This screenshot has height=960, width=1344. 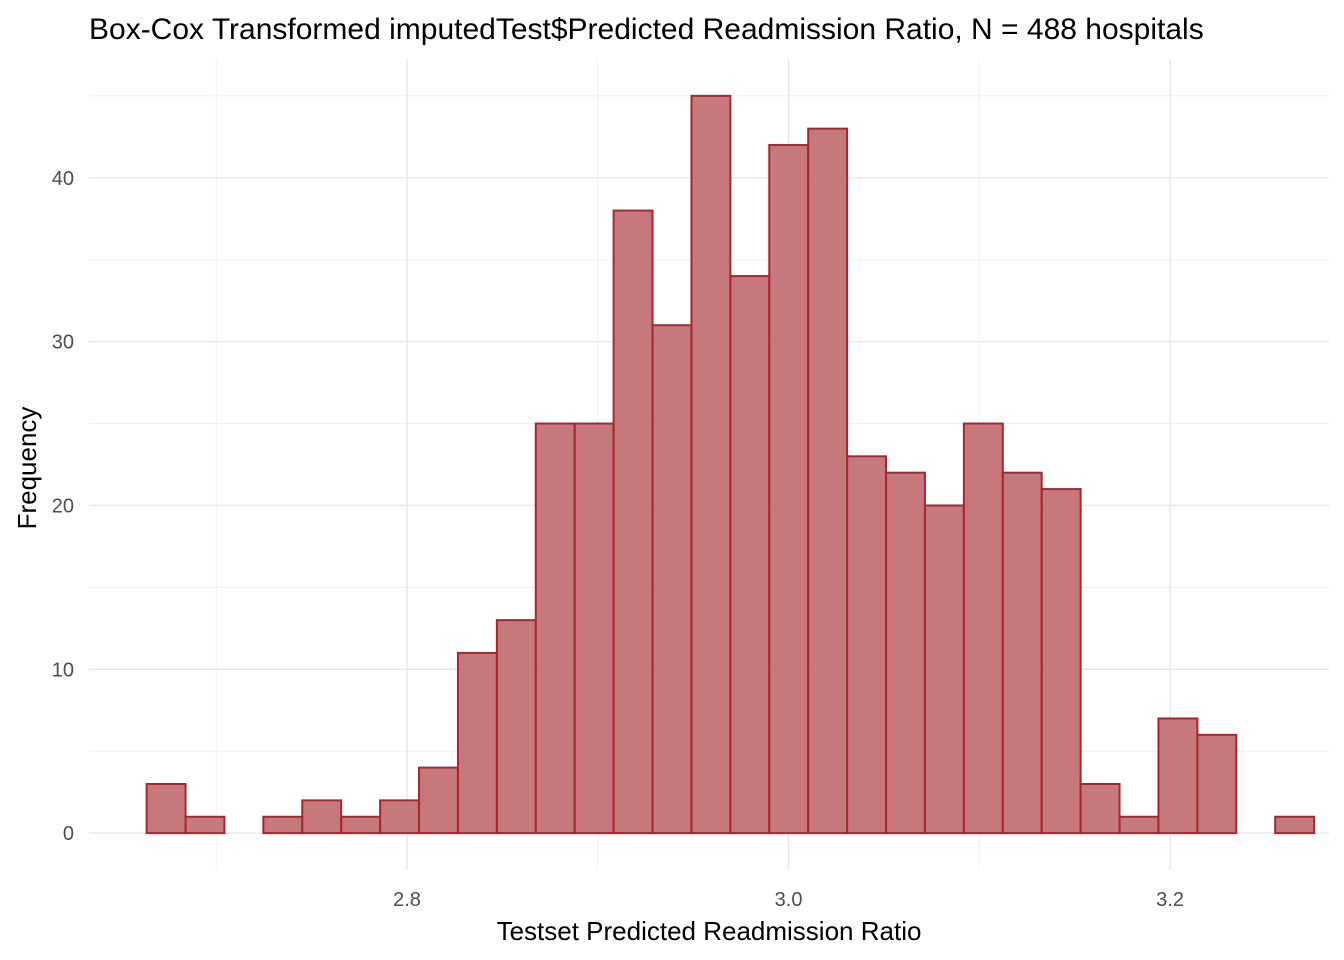 What do you see at coordinates (407, 900) in the screenshot?
I see `x-tick-label: 2.8` at bounding box center [407, 900].